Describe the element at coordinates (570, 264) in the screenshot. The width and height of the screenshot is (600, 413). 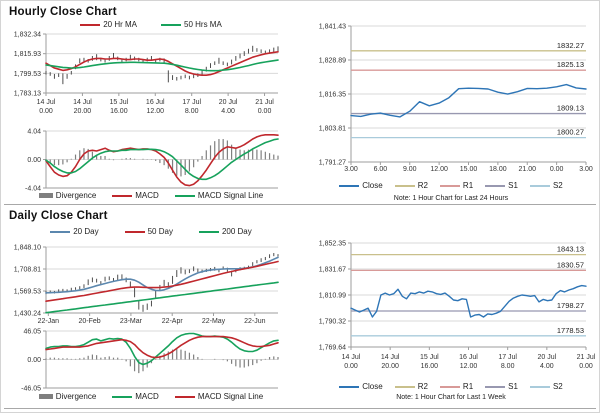
I see `r1-level-label: 1830.57` at that location.